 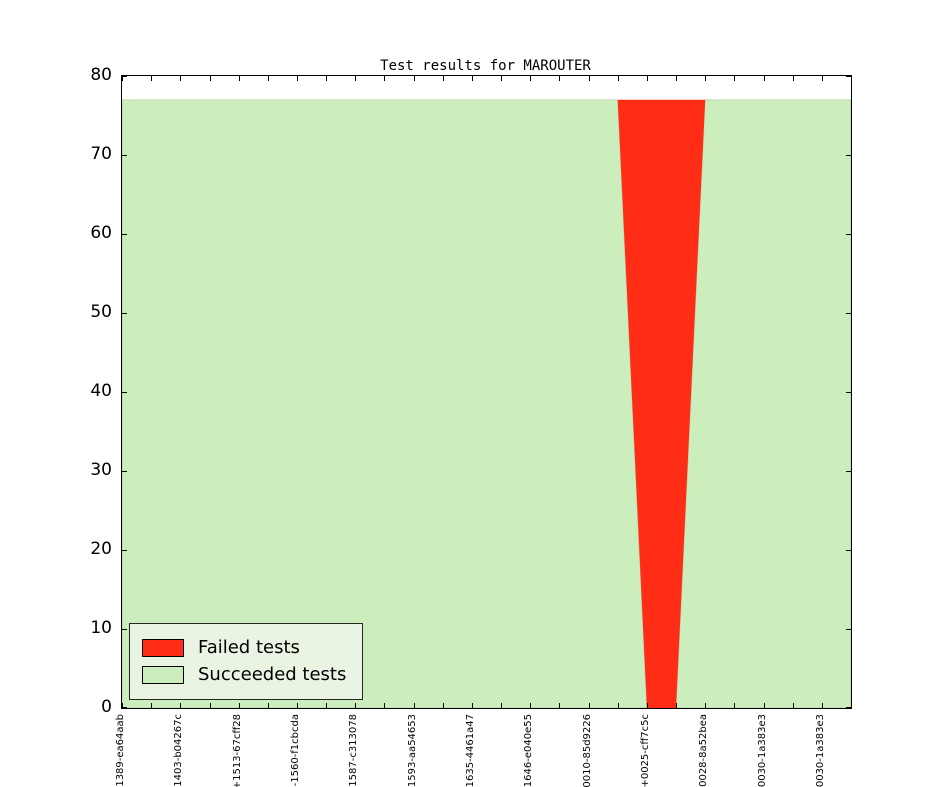 I want to click on y-axis-tick-label: 80, so click(x=101, y=75).